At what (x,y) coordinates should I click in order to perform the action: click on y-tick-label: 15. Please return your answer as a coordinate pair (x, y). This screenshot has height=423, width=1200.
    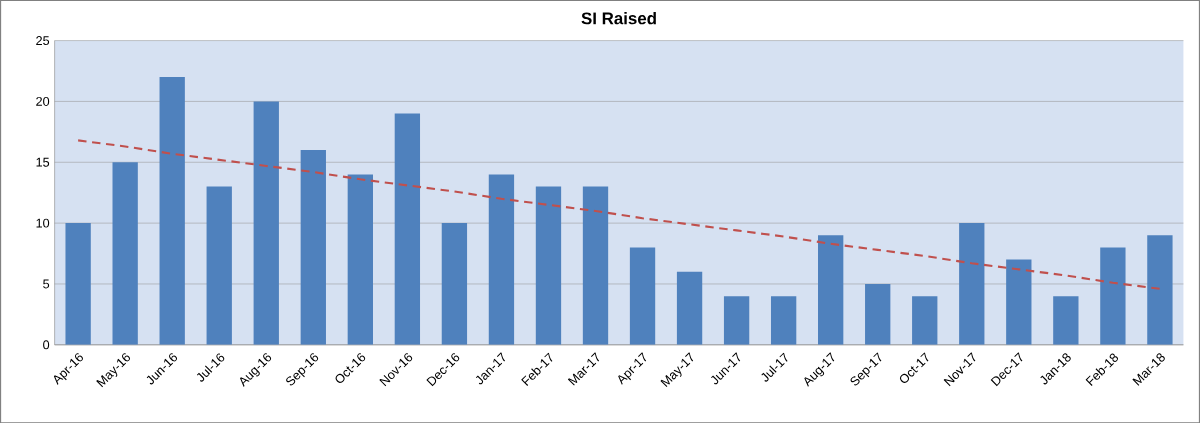
    Looking at the image, I should click on (43, 162).